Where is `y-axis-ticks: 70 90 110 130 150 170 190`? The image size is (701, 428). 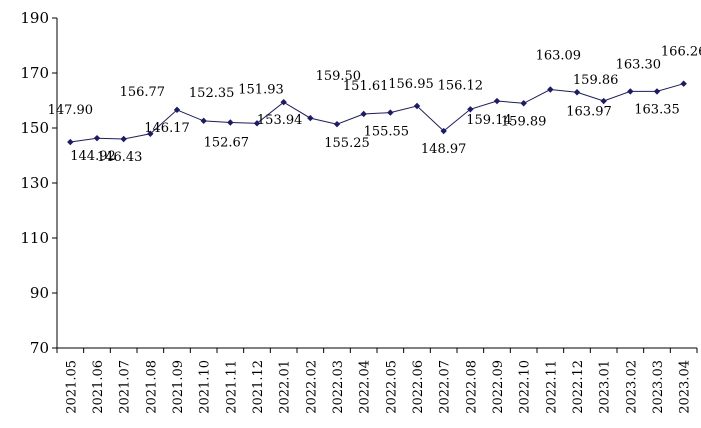
y-axis-ticks: 70 90 110 130 150 170 190 is located at coordinates (38, 183).